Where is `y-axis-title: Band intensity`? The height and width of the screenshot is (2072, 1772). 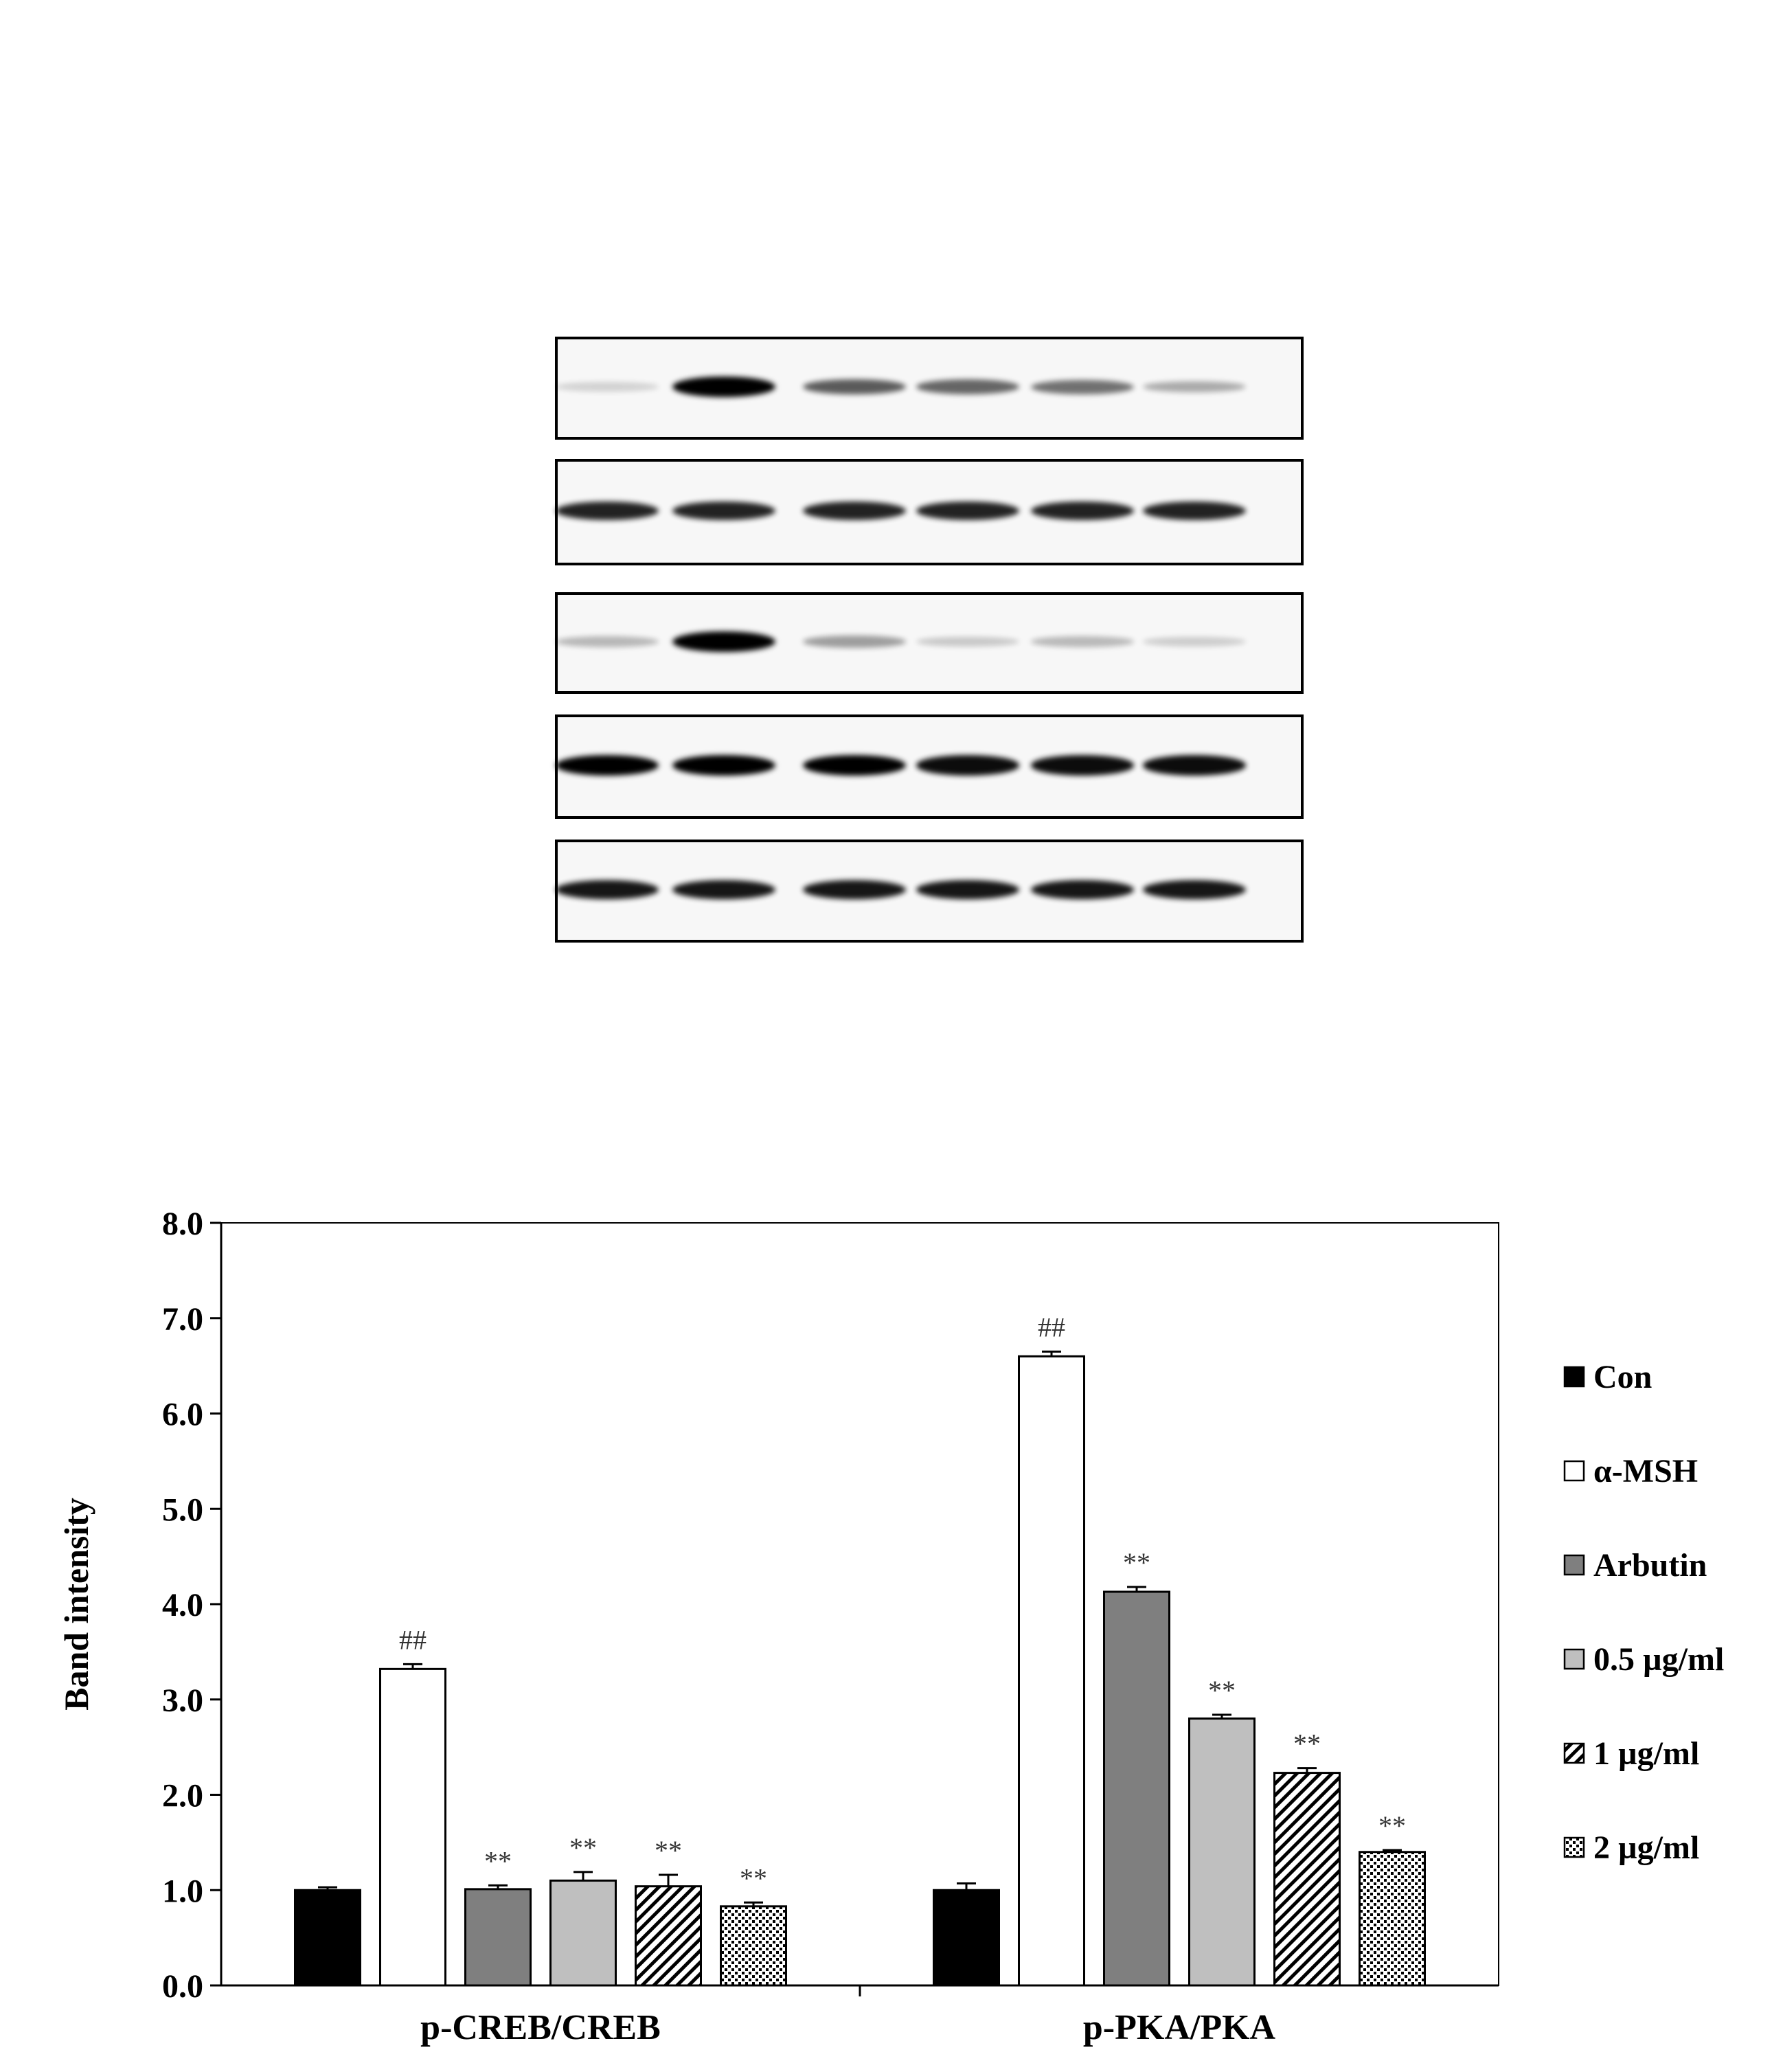 y-axis-title: Band intensity is located at coordinates (76, 1604).